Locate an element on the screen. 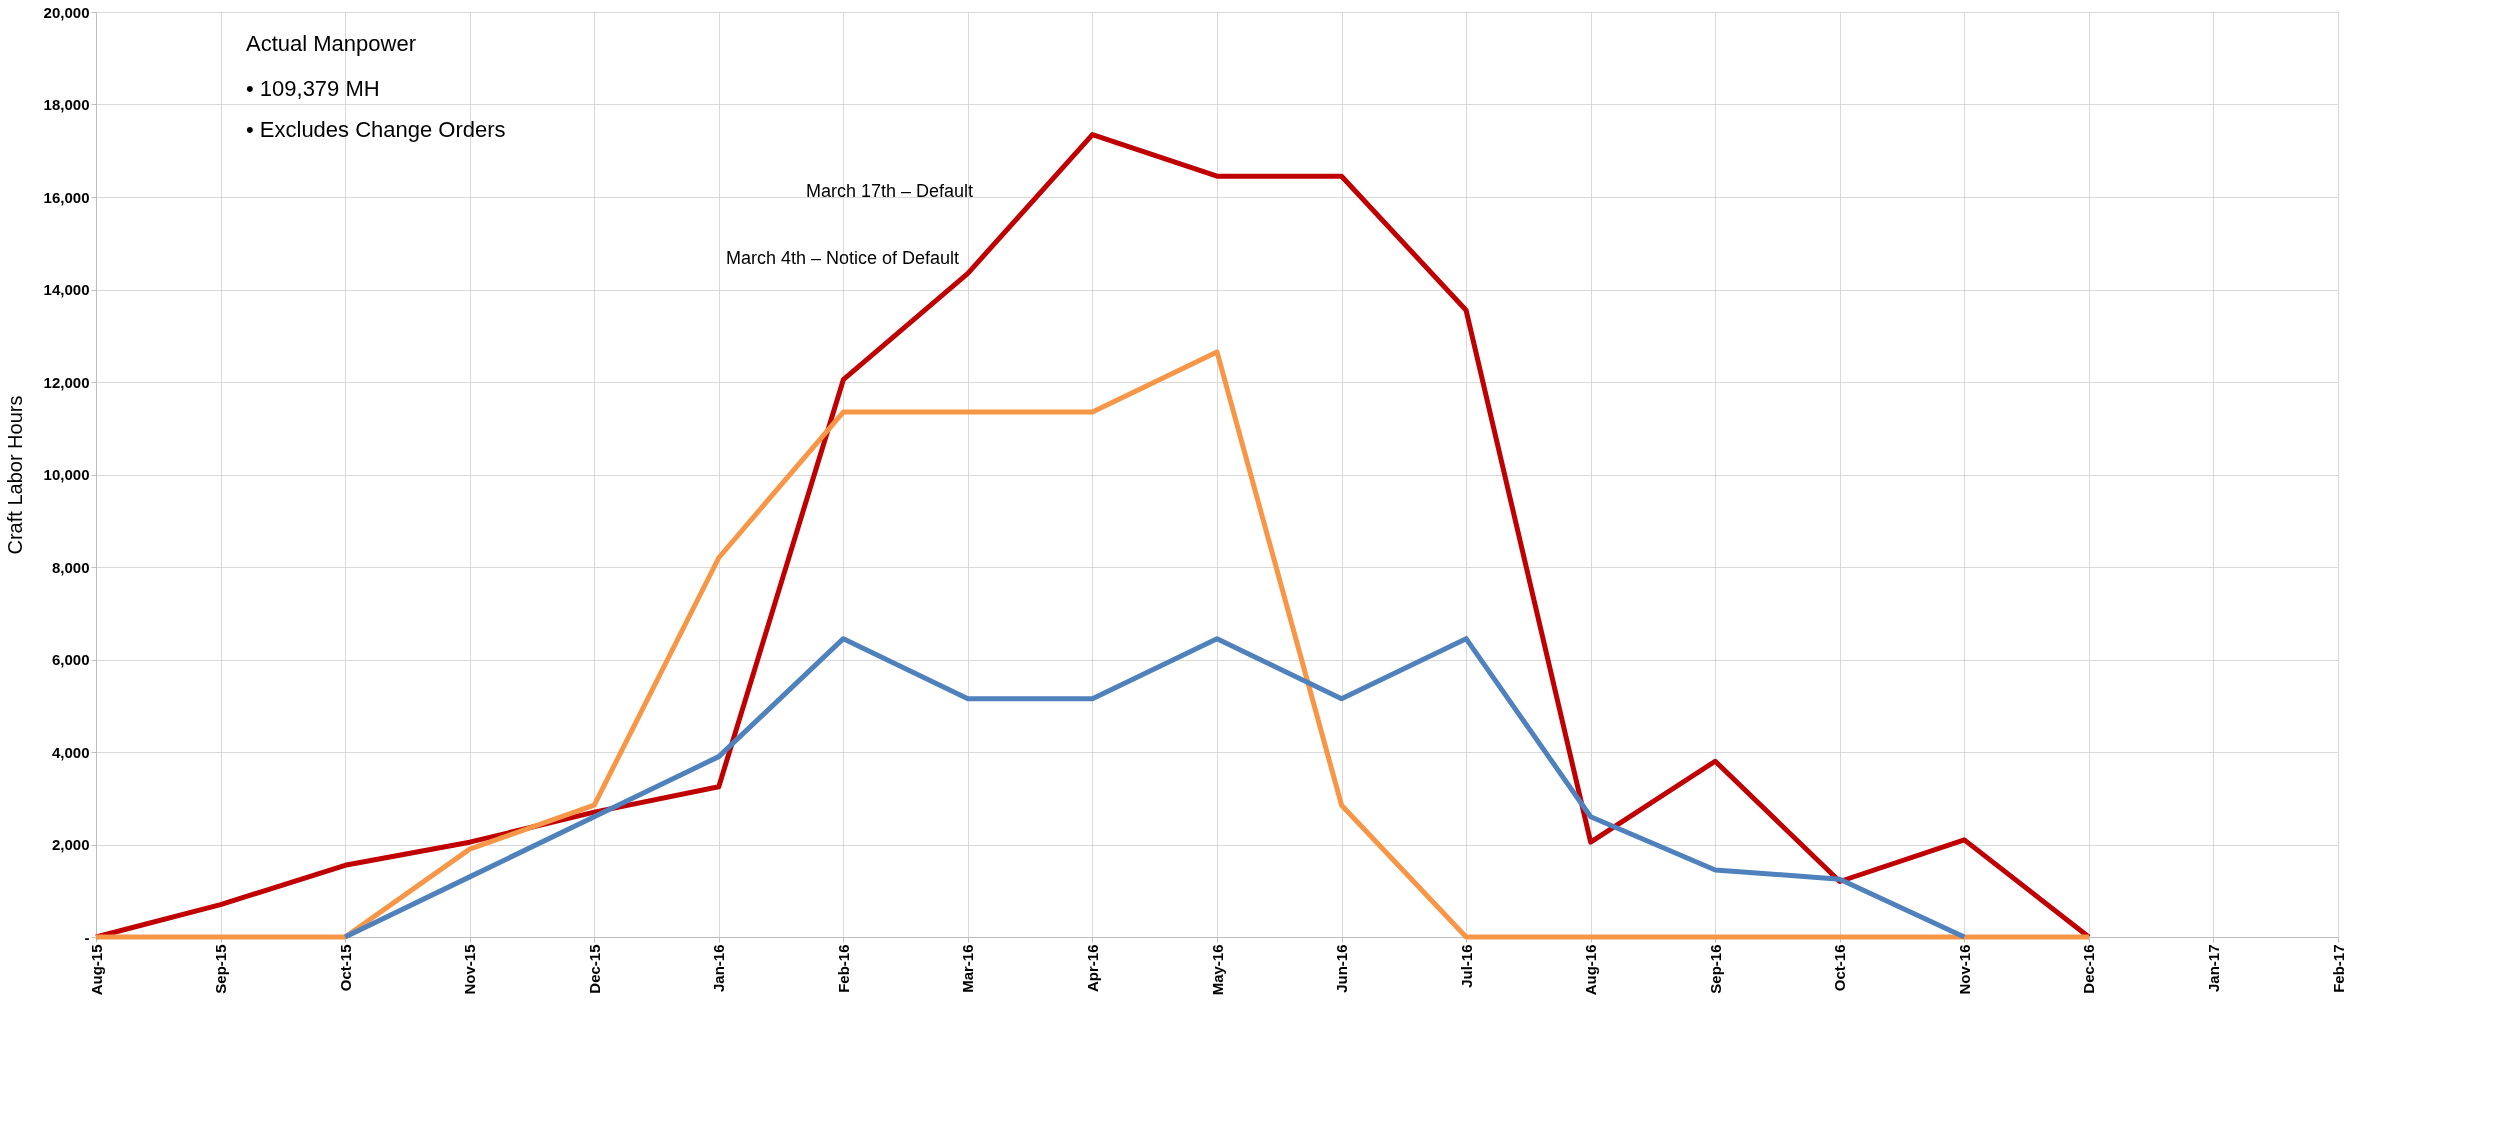 The width and height of the screenshot is (2496, 1133). x-tick-label: Sep-15 is located at coordinates (221, 969).